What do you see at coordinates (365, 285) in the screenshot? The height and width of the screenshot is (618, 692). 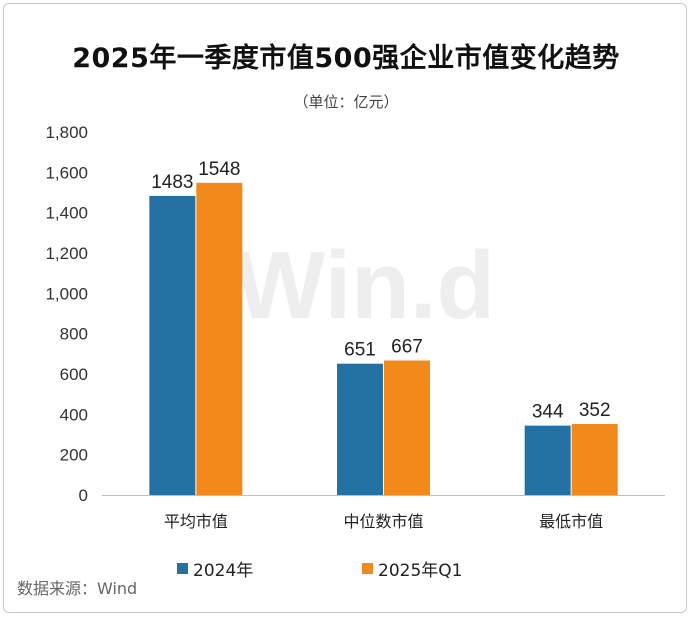 I see `watermark: Win.d` at bounding box center [365, 285].